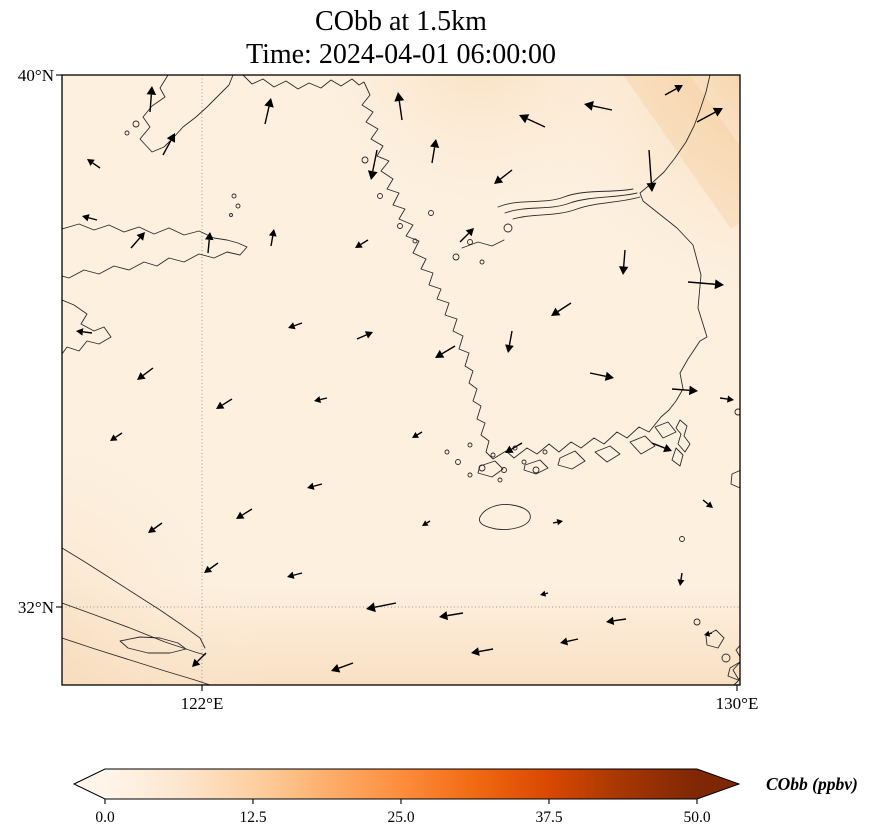  Describe the element at coordinates (202, 703) in the screenshot. I see `xtick-label-122E: 122°E` at that location.